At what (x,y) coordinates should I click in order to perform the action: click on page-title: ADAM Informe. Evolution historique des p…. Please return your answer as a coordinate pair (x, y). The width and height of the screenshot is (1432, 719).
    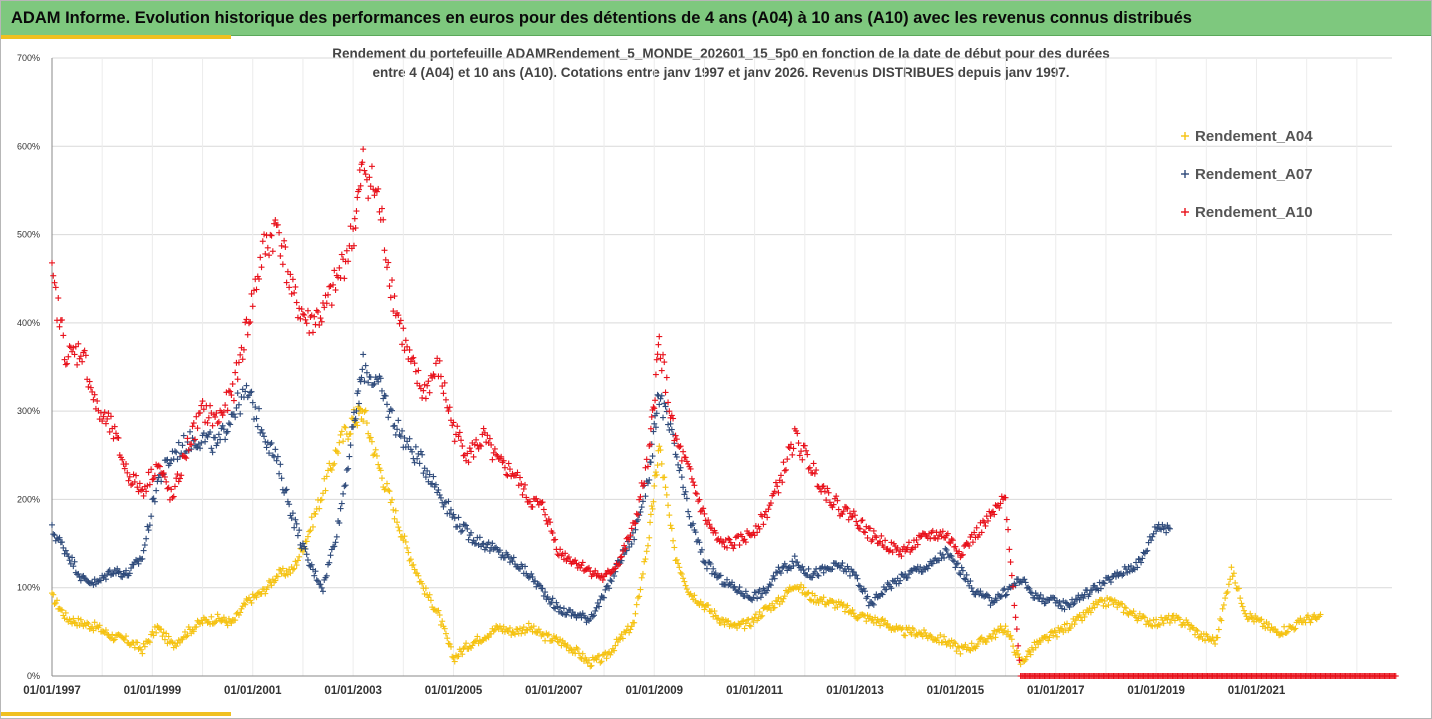
    Looking at the image, I should click on (601, 18).